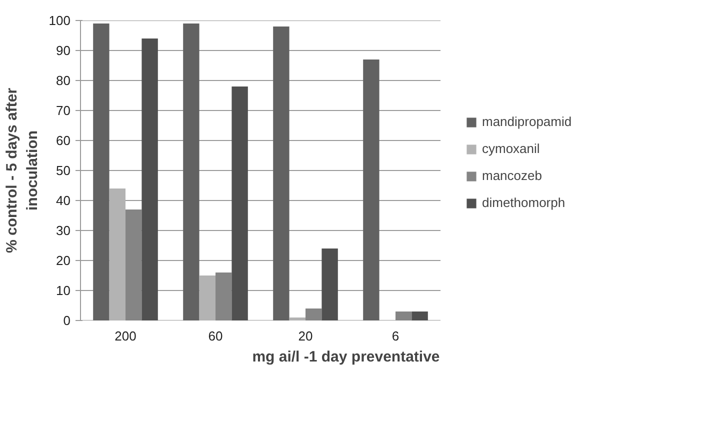 The height and width of the screenshot is (436, 719). Describe the element at coordinates (215, 336) in the screenshot. I see `x-tick-label: 60` at that location.